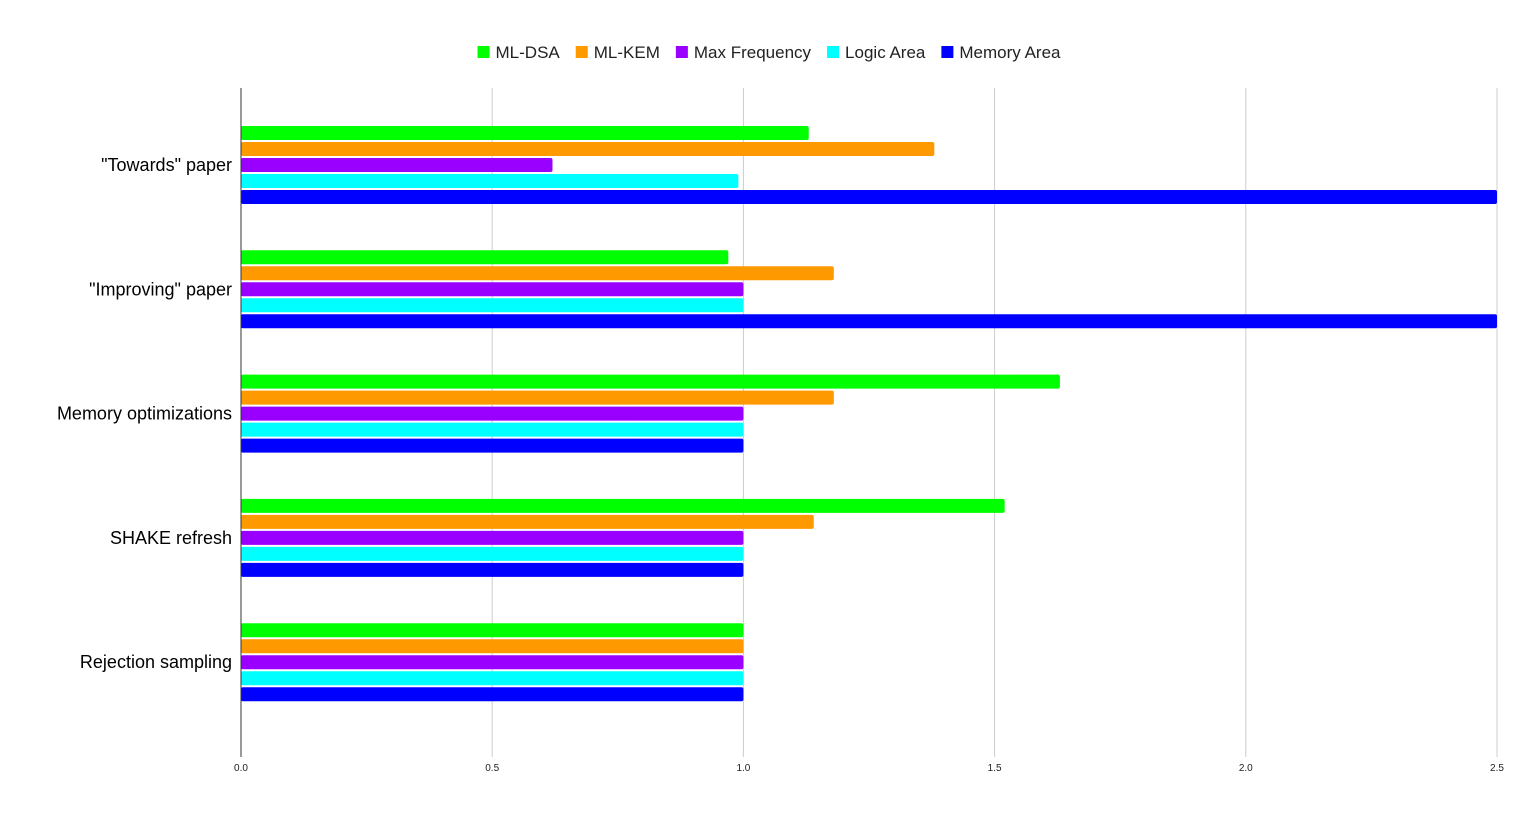 The height and width of the screenshot is (820, 1538). I want to click on legend-label: Memory Area, so click(1010, 52).